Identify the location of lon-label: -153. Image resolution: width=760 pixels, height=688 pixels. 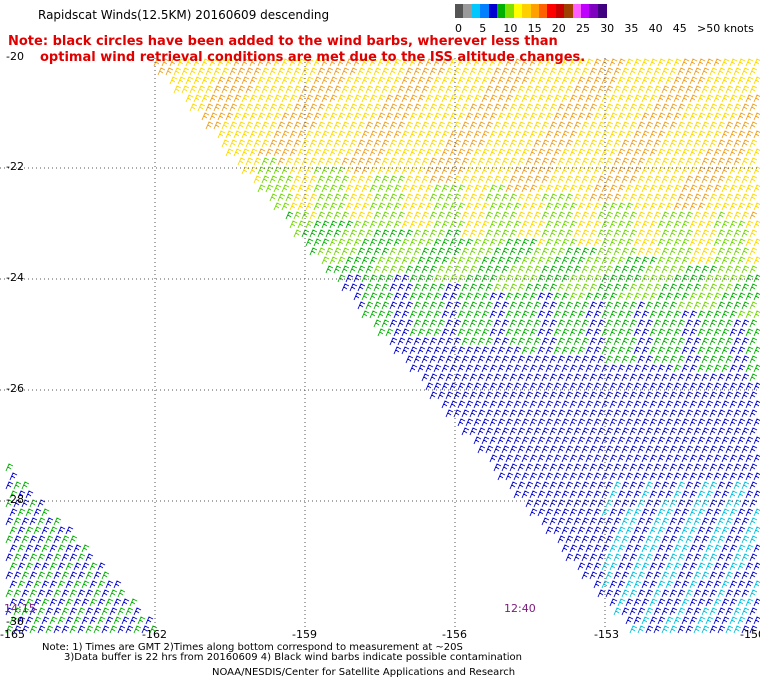
(606, 634).